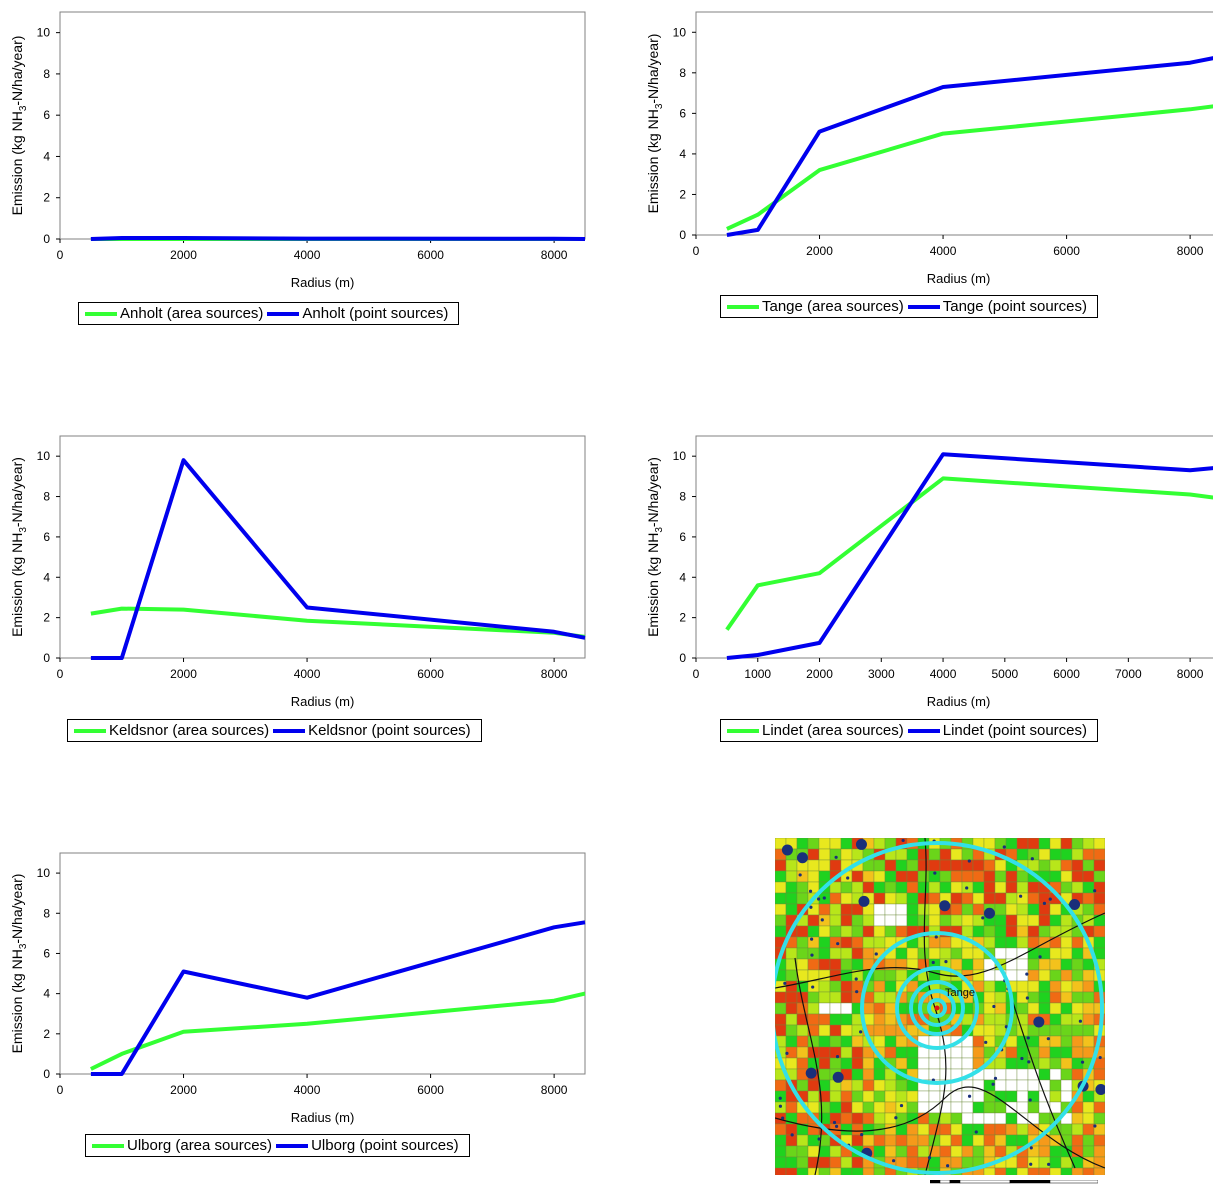 The width and height of the screenshot is (1213, 1189). Describe the element at coordinates (682, 73) in the screenshot. I see `y-tick-label: 8` at that location.